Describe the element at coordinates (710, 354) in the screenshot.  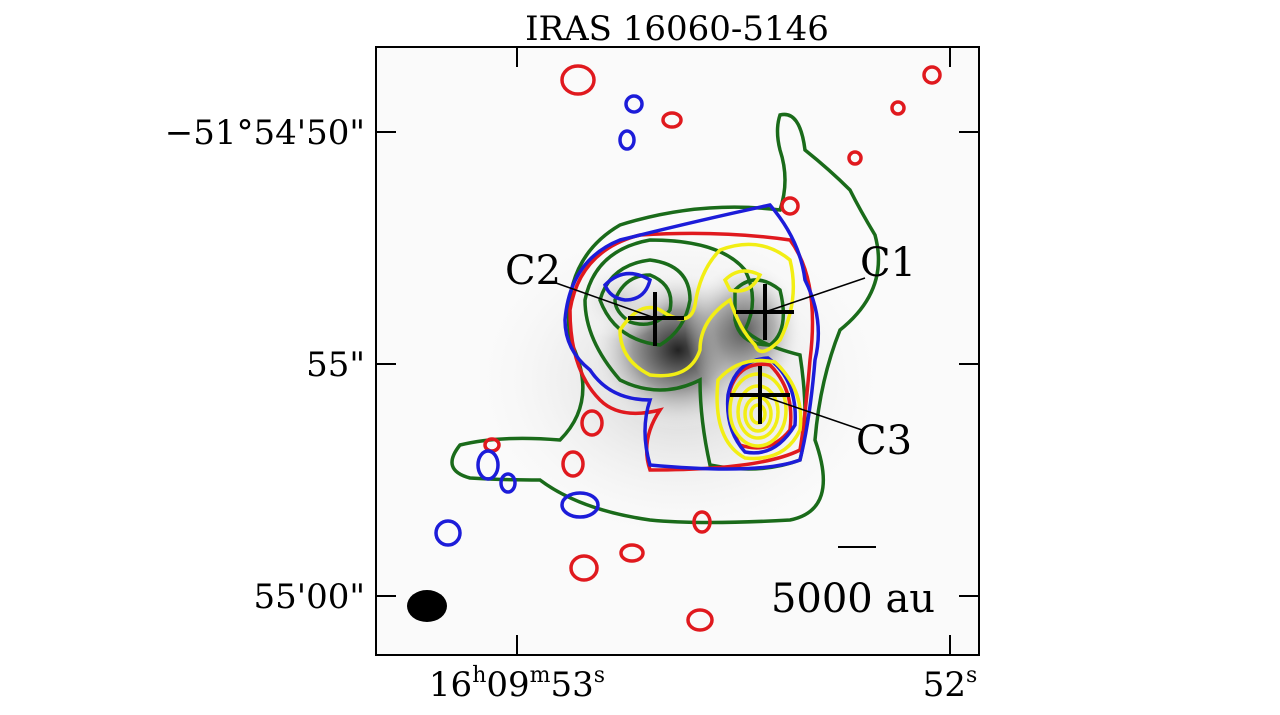
I see `leader-lines` at that location.